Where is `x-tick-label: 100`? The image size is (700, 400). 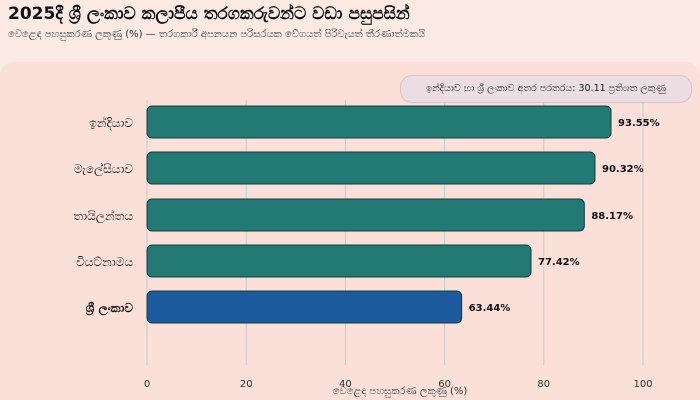 x-tick-label: 100 is located at coordinates (642, 384).